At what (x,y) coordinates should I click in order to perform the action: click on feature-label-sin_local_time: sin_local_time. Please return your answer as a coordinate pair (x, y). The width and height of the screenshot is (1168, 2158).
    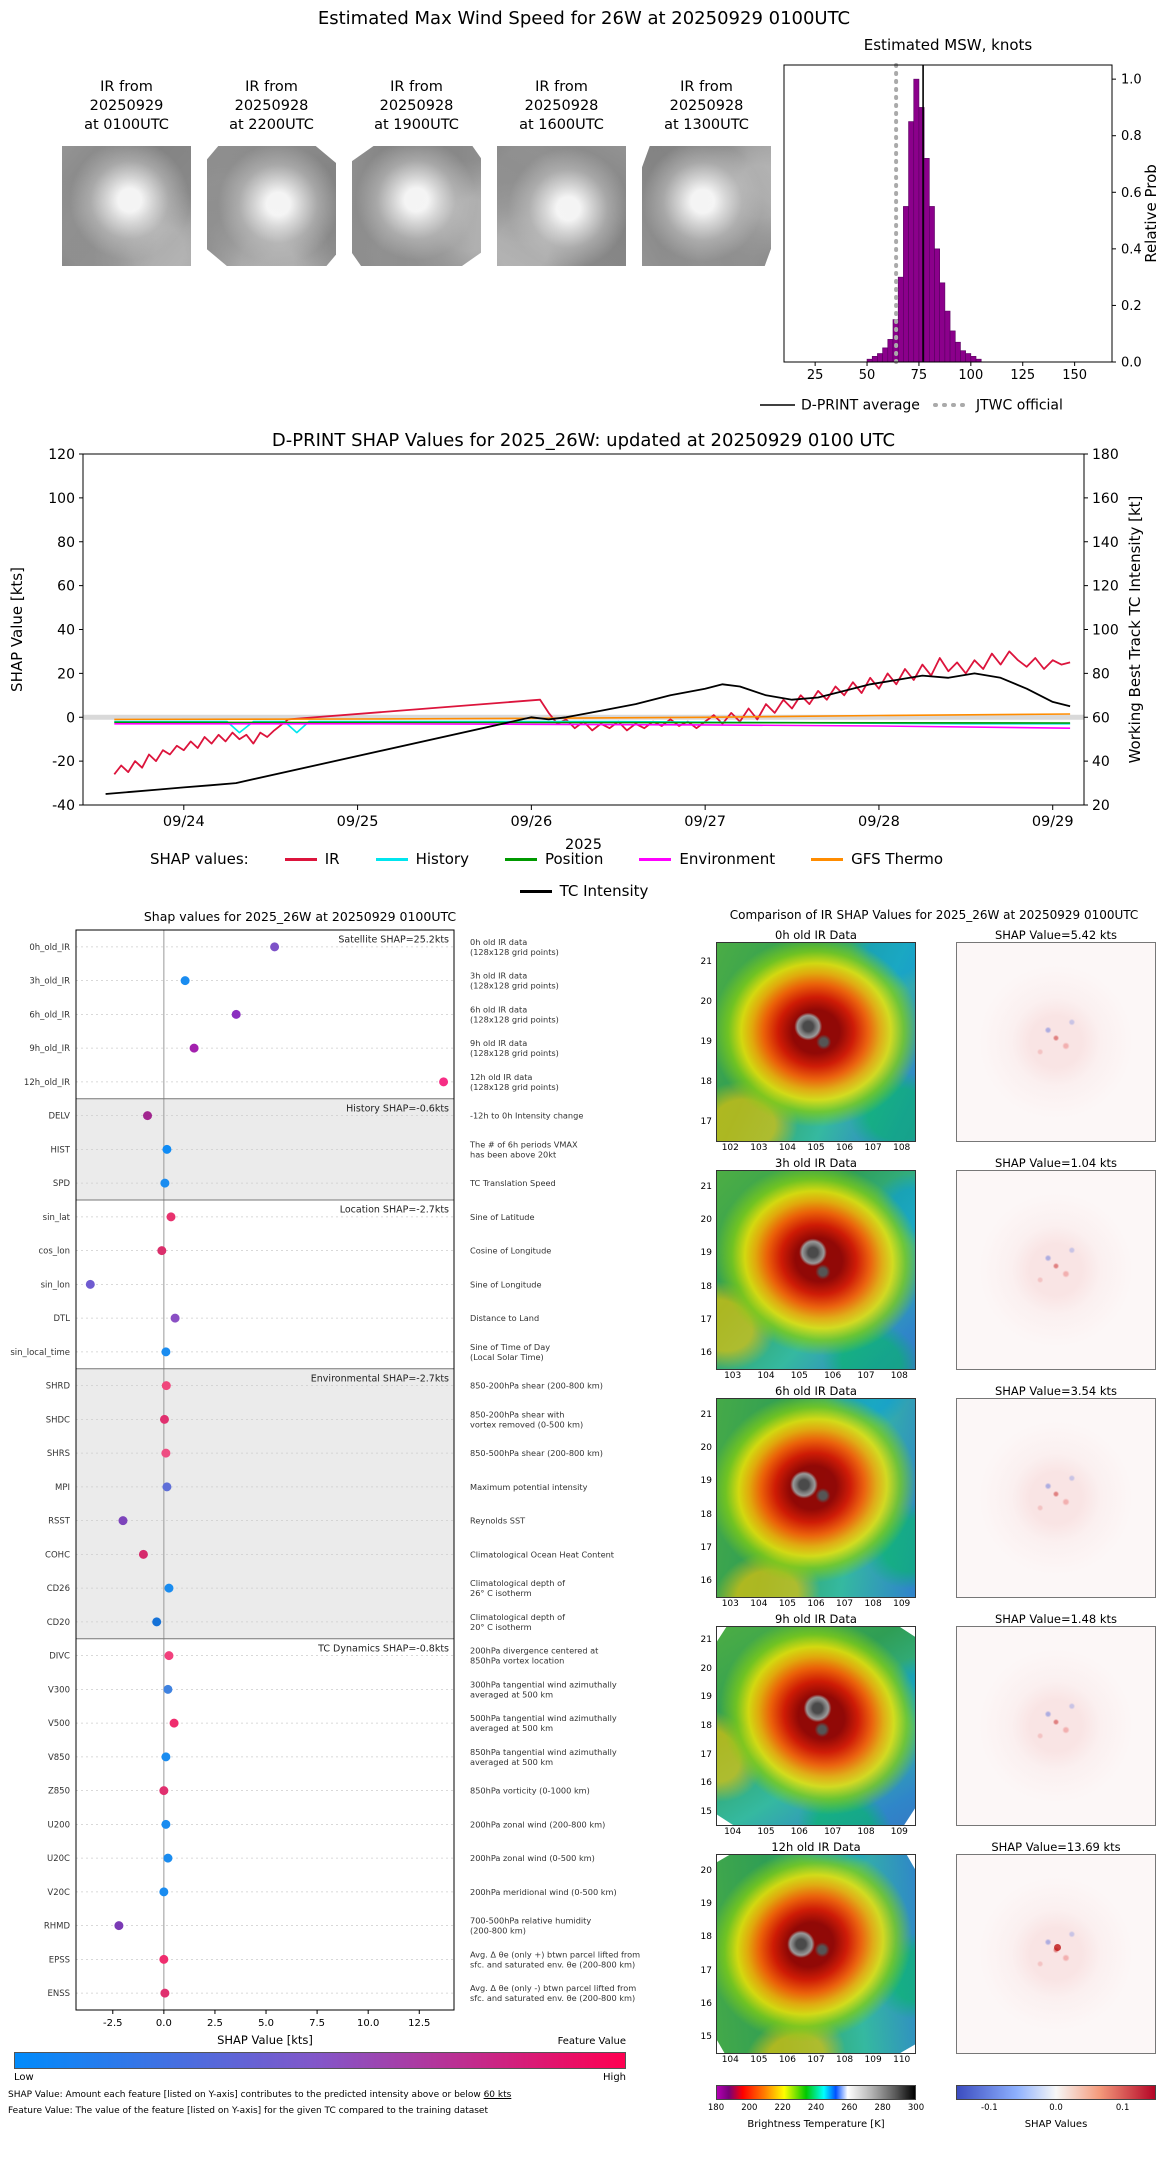
    Looking at the image, I should click on (40, 1353).